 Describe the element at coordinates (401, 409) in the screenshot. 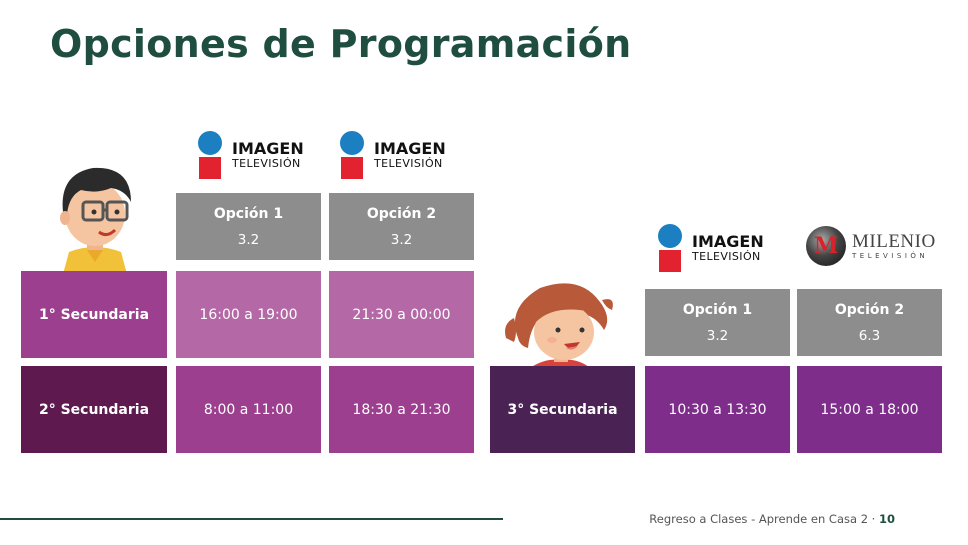

I see `time-cell-2sec-opcion2: 18:30 a 21:30` at that location.